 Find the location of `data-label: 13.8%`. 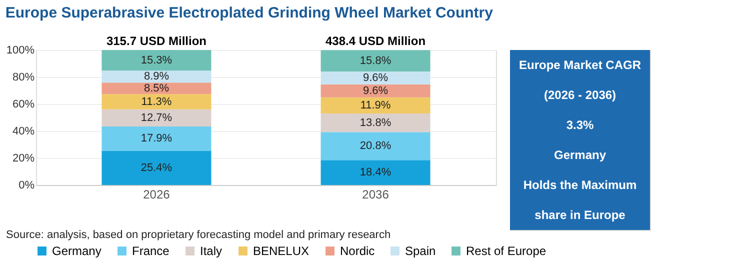

data-label: 13.8% is located at coordinates (376, 122).